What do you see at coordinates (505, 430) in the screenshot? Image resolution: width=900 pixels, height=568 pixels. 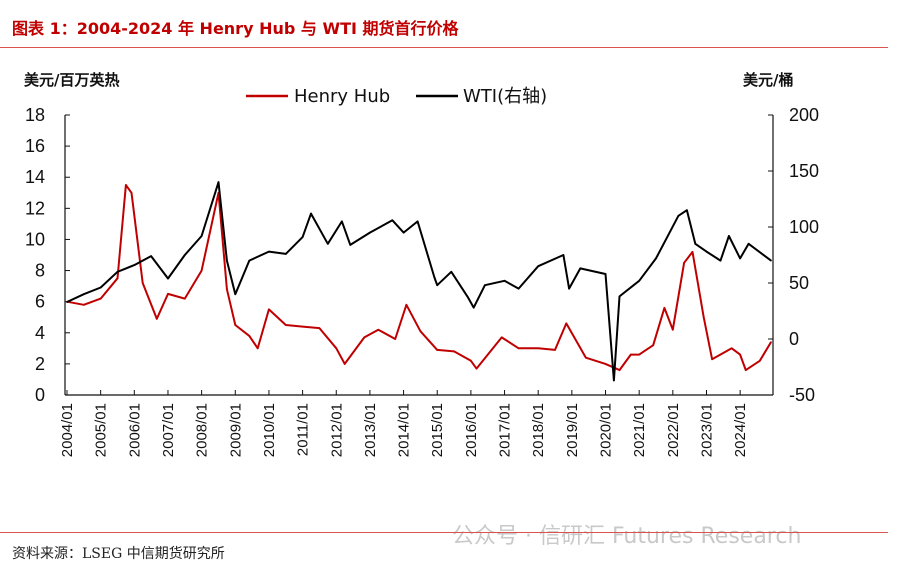 I see `x-tick-label: 2017/01` at bounding box center [505, 430].